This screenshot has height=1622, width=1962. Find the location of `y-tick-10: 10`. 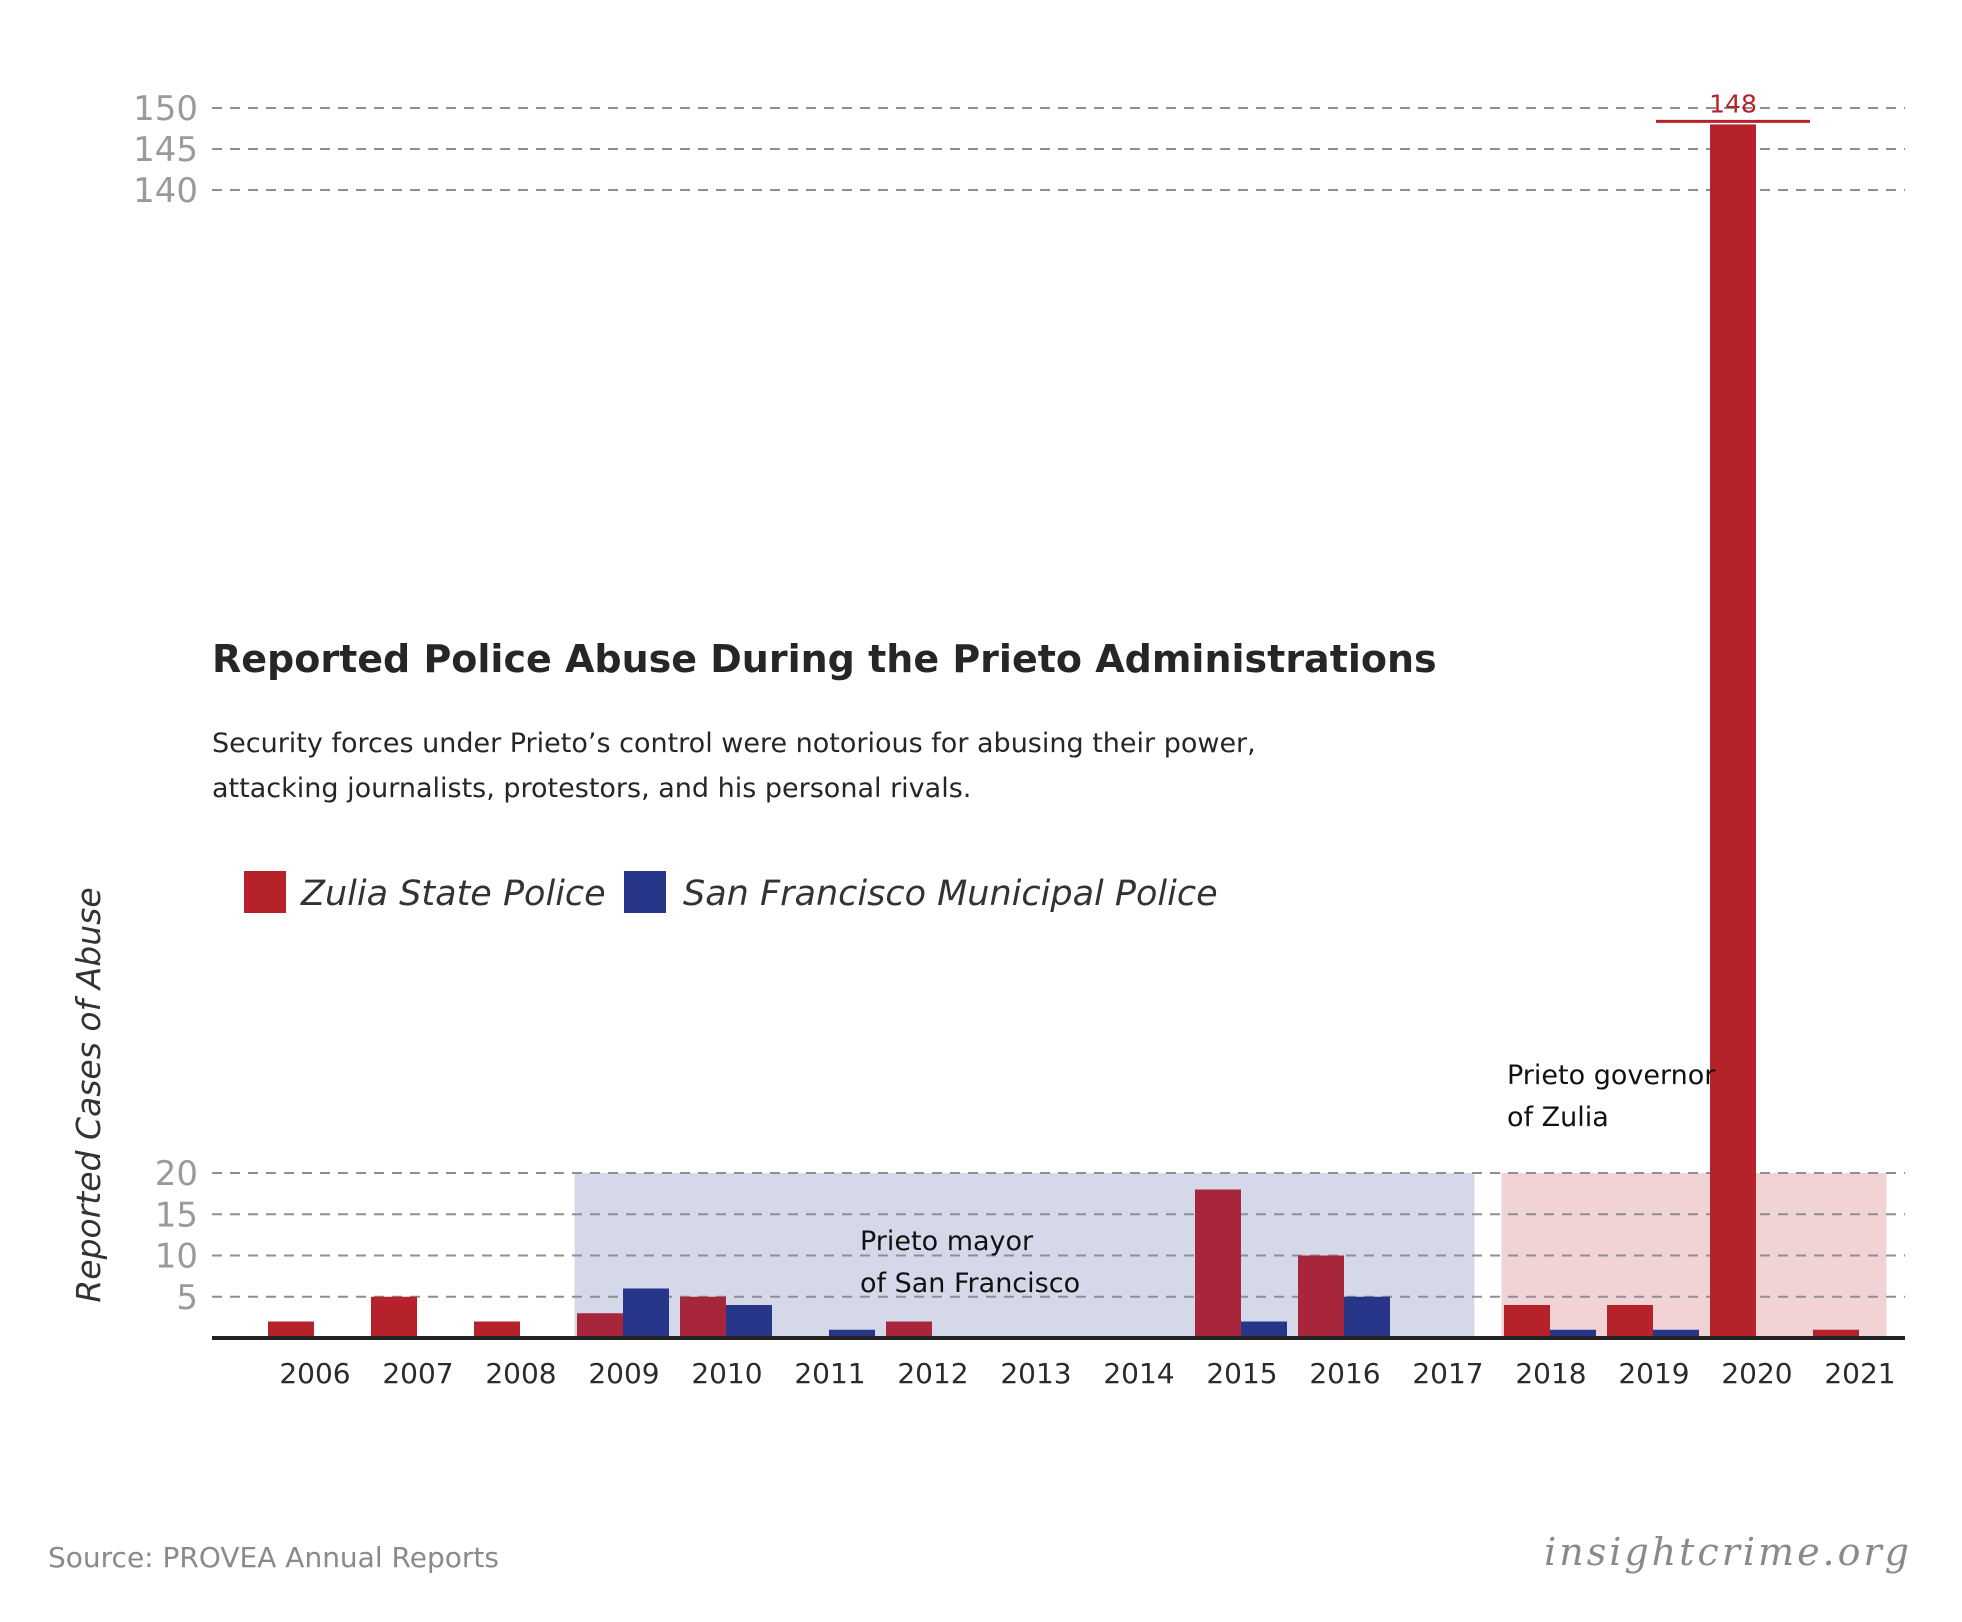

y-tick-10: 10 is located at coordinates (176, 1257).